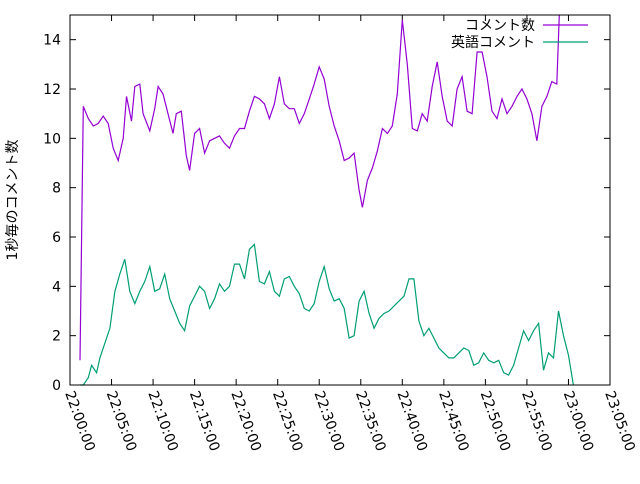 This screenshot has width=640, height=484. I want to click on x-tick-label: 22:05:00, so click(121, 421).